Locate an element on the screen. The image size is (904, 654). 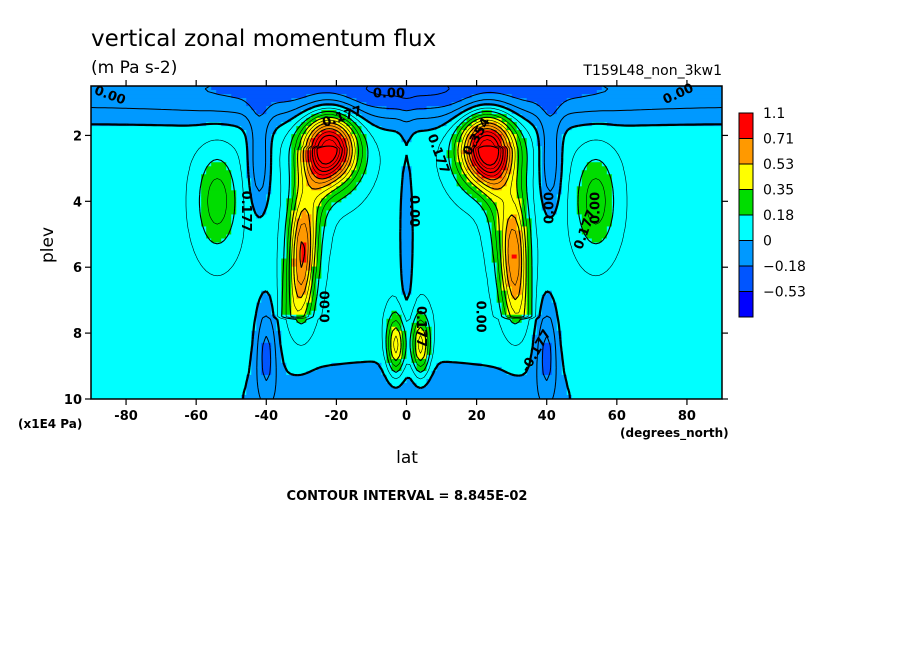
contour-line-positive is located at coordinates (408, 211).